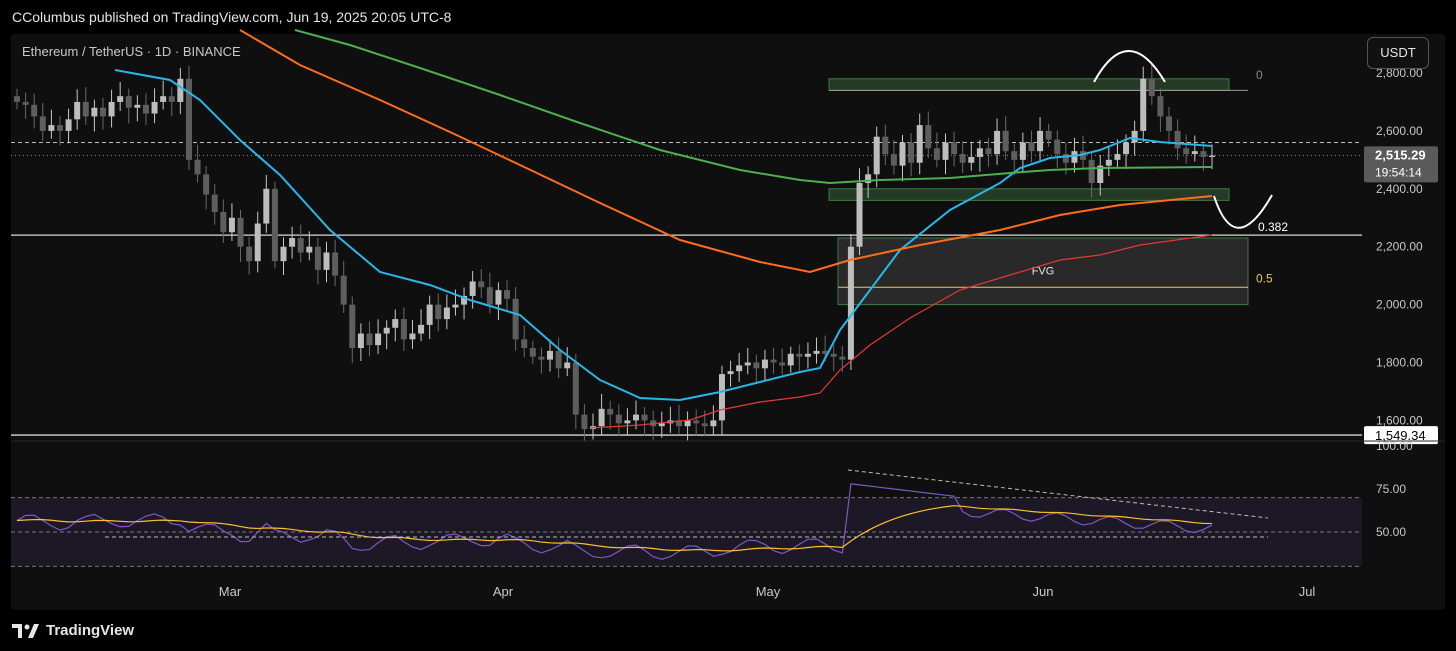 The height and width of the screenshot is (651, 1456). Describe the element at coordinates (1043, 591) in the screenshot. I see `x-tick-label: Jun` at that location.